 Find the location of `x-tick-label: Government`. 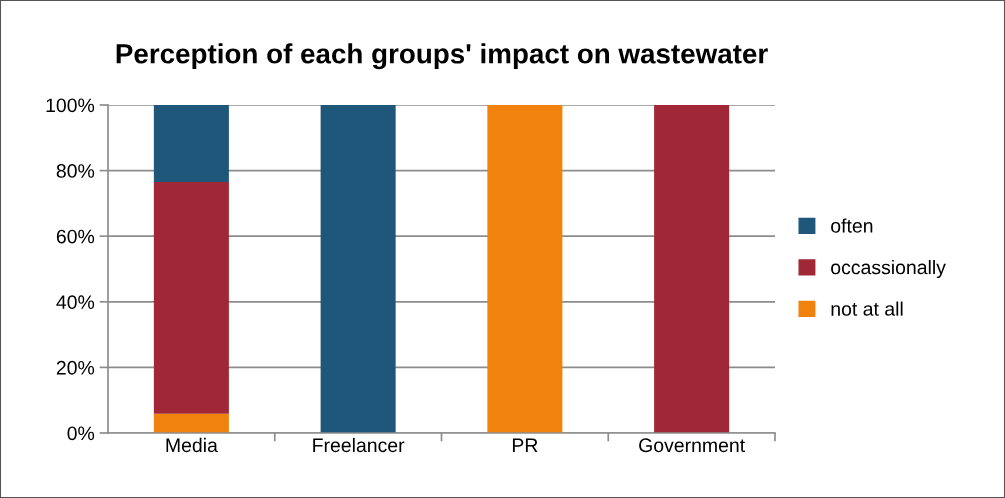

x-tick-label: Government is located at coordinates (692, 445).